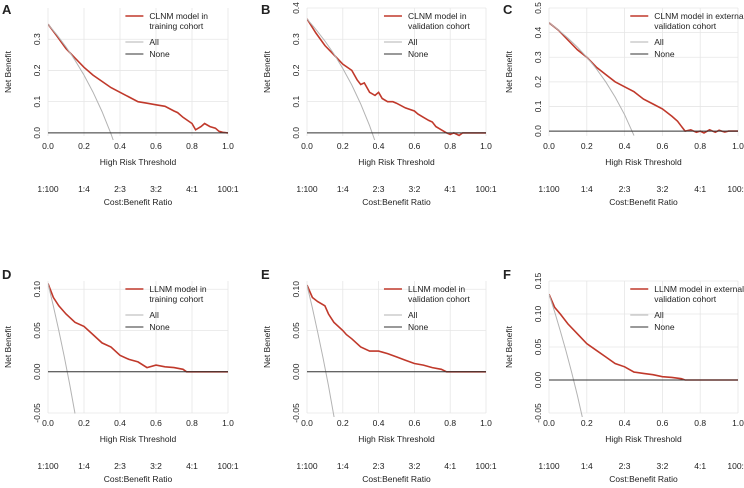 The width and height of the screenshot is (744, 488). I want to click on panel-d-ytick-label: 0.00, so click(37, 371).